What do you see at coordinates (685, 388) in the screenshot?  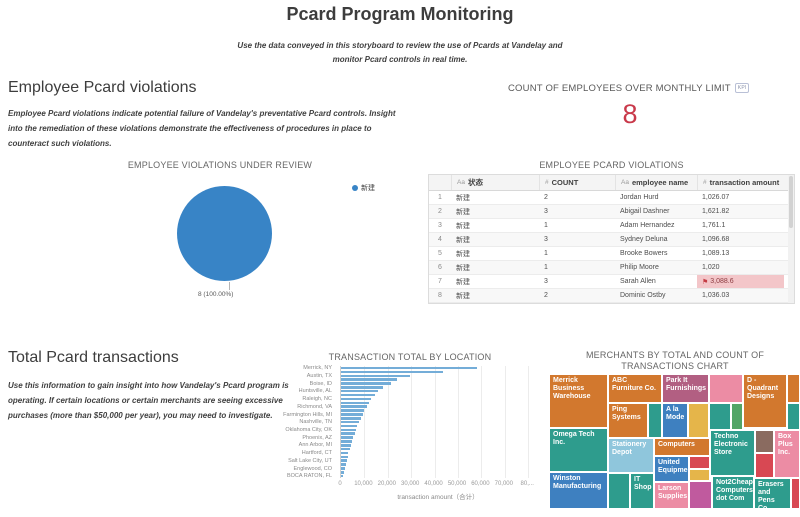 I see `treemap-tile: Park It Furnishings` at bounding box center [685, 388].